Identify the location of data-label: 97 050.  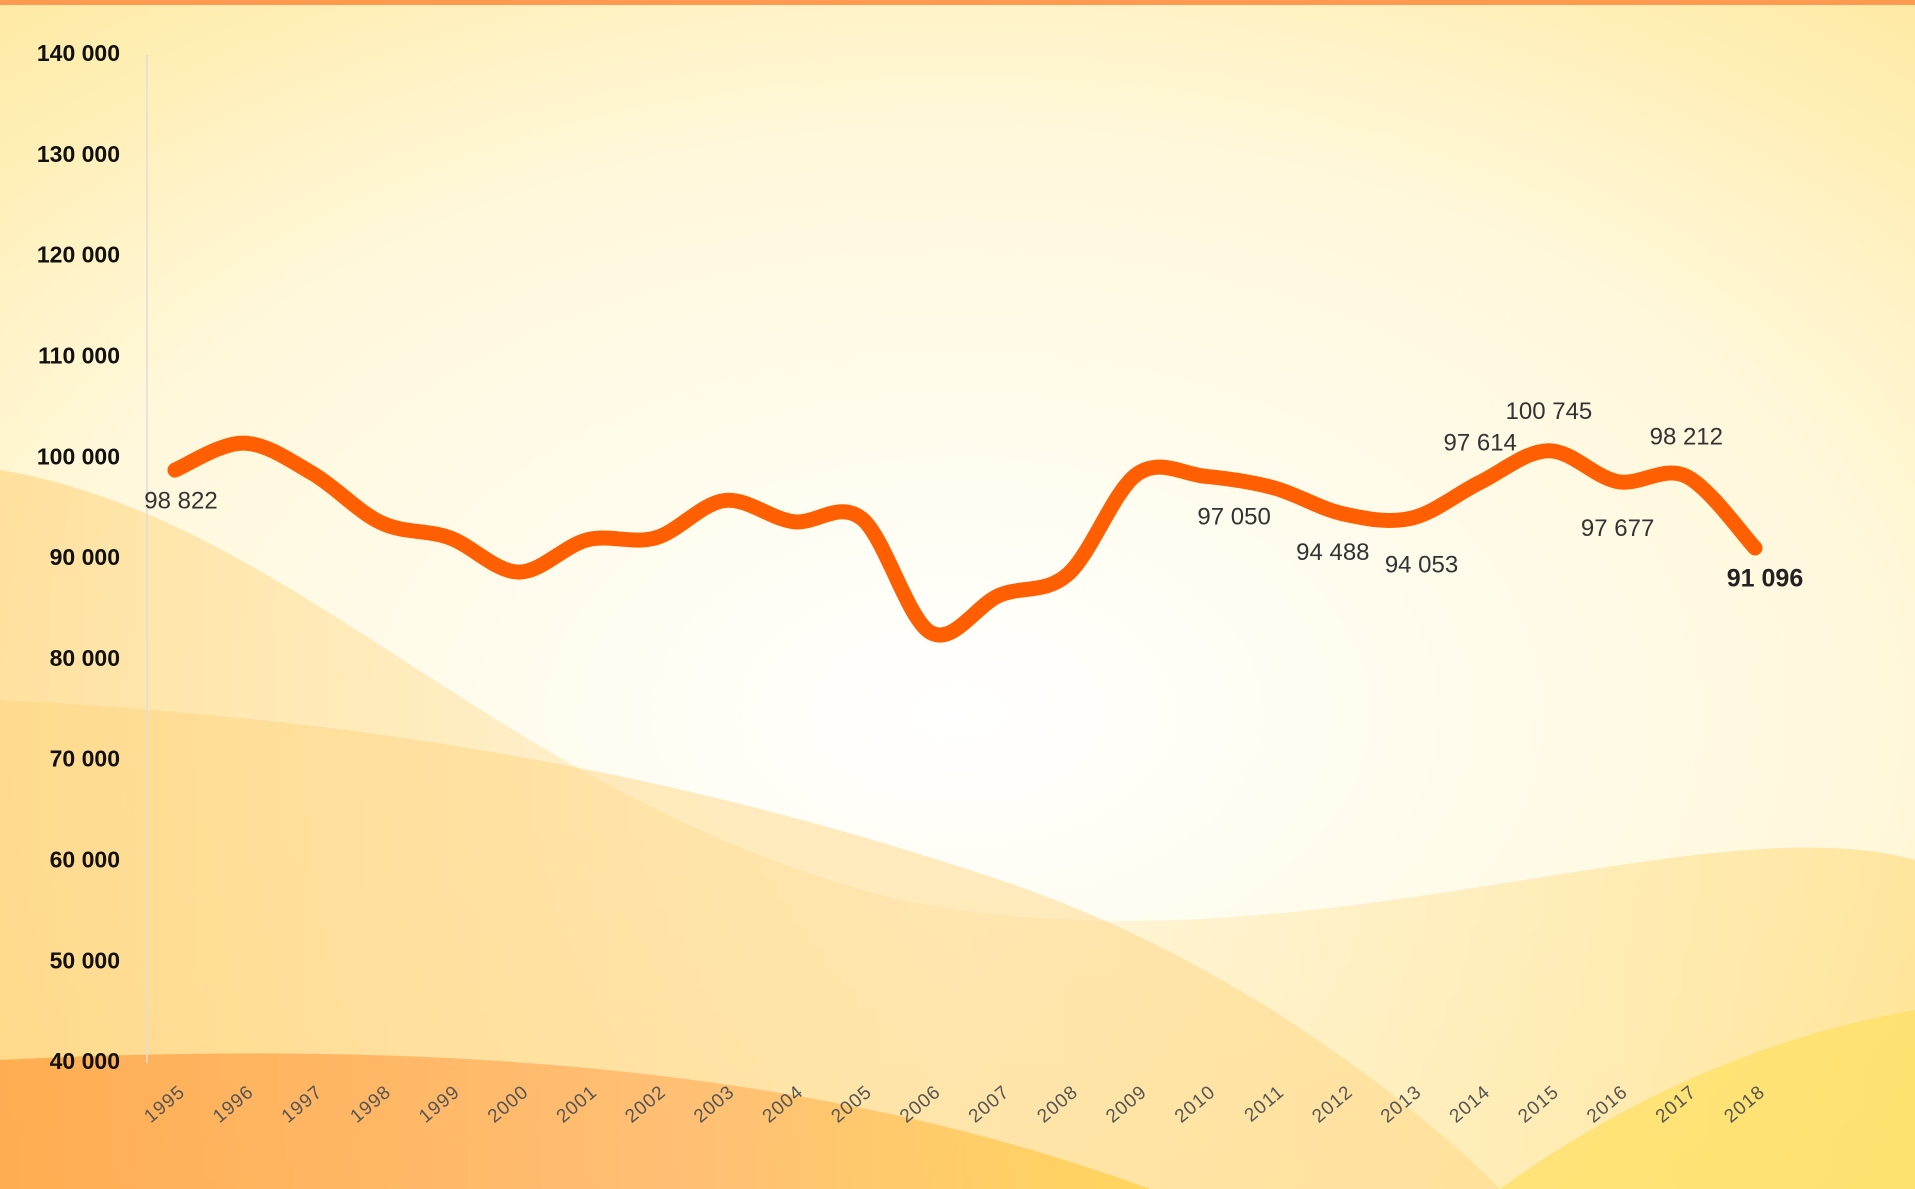
(1233, 516).